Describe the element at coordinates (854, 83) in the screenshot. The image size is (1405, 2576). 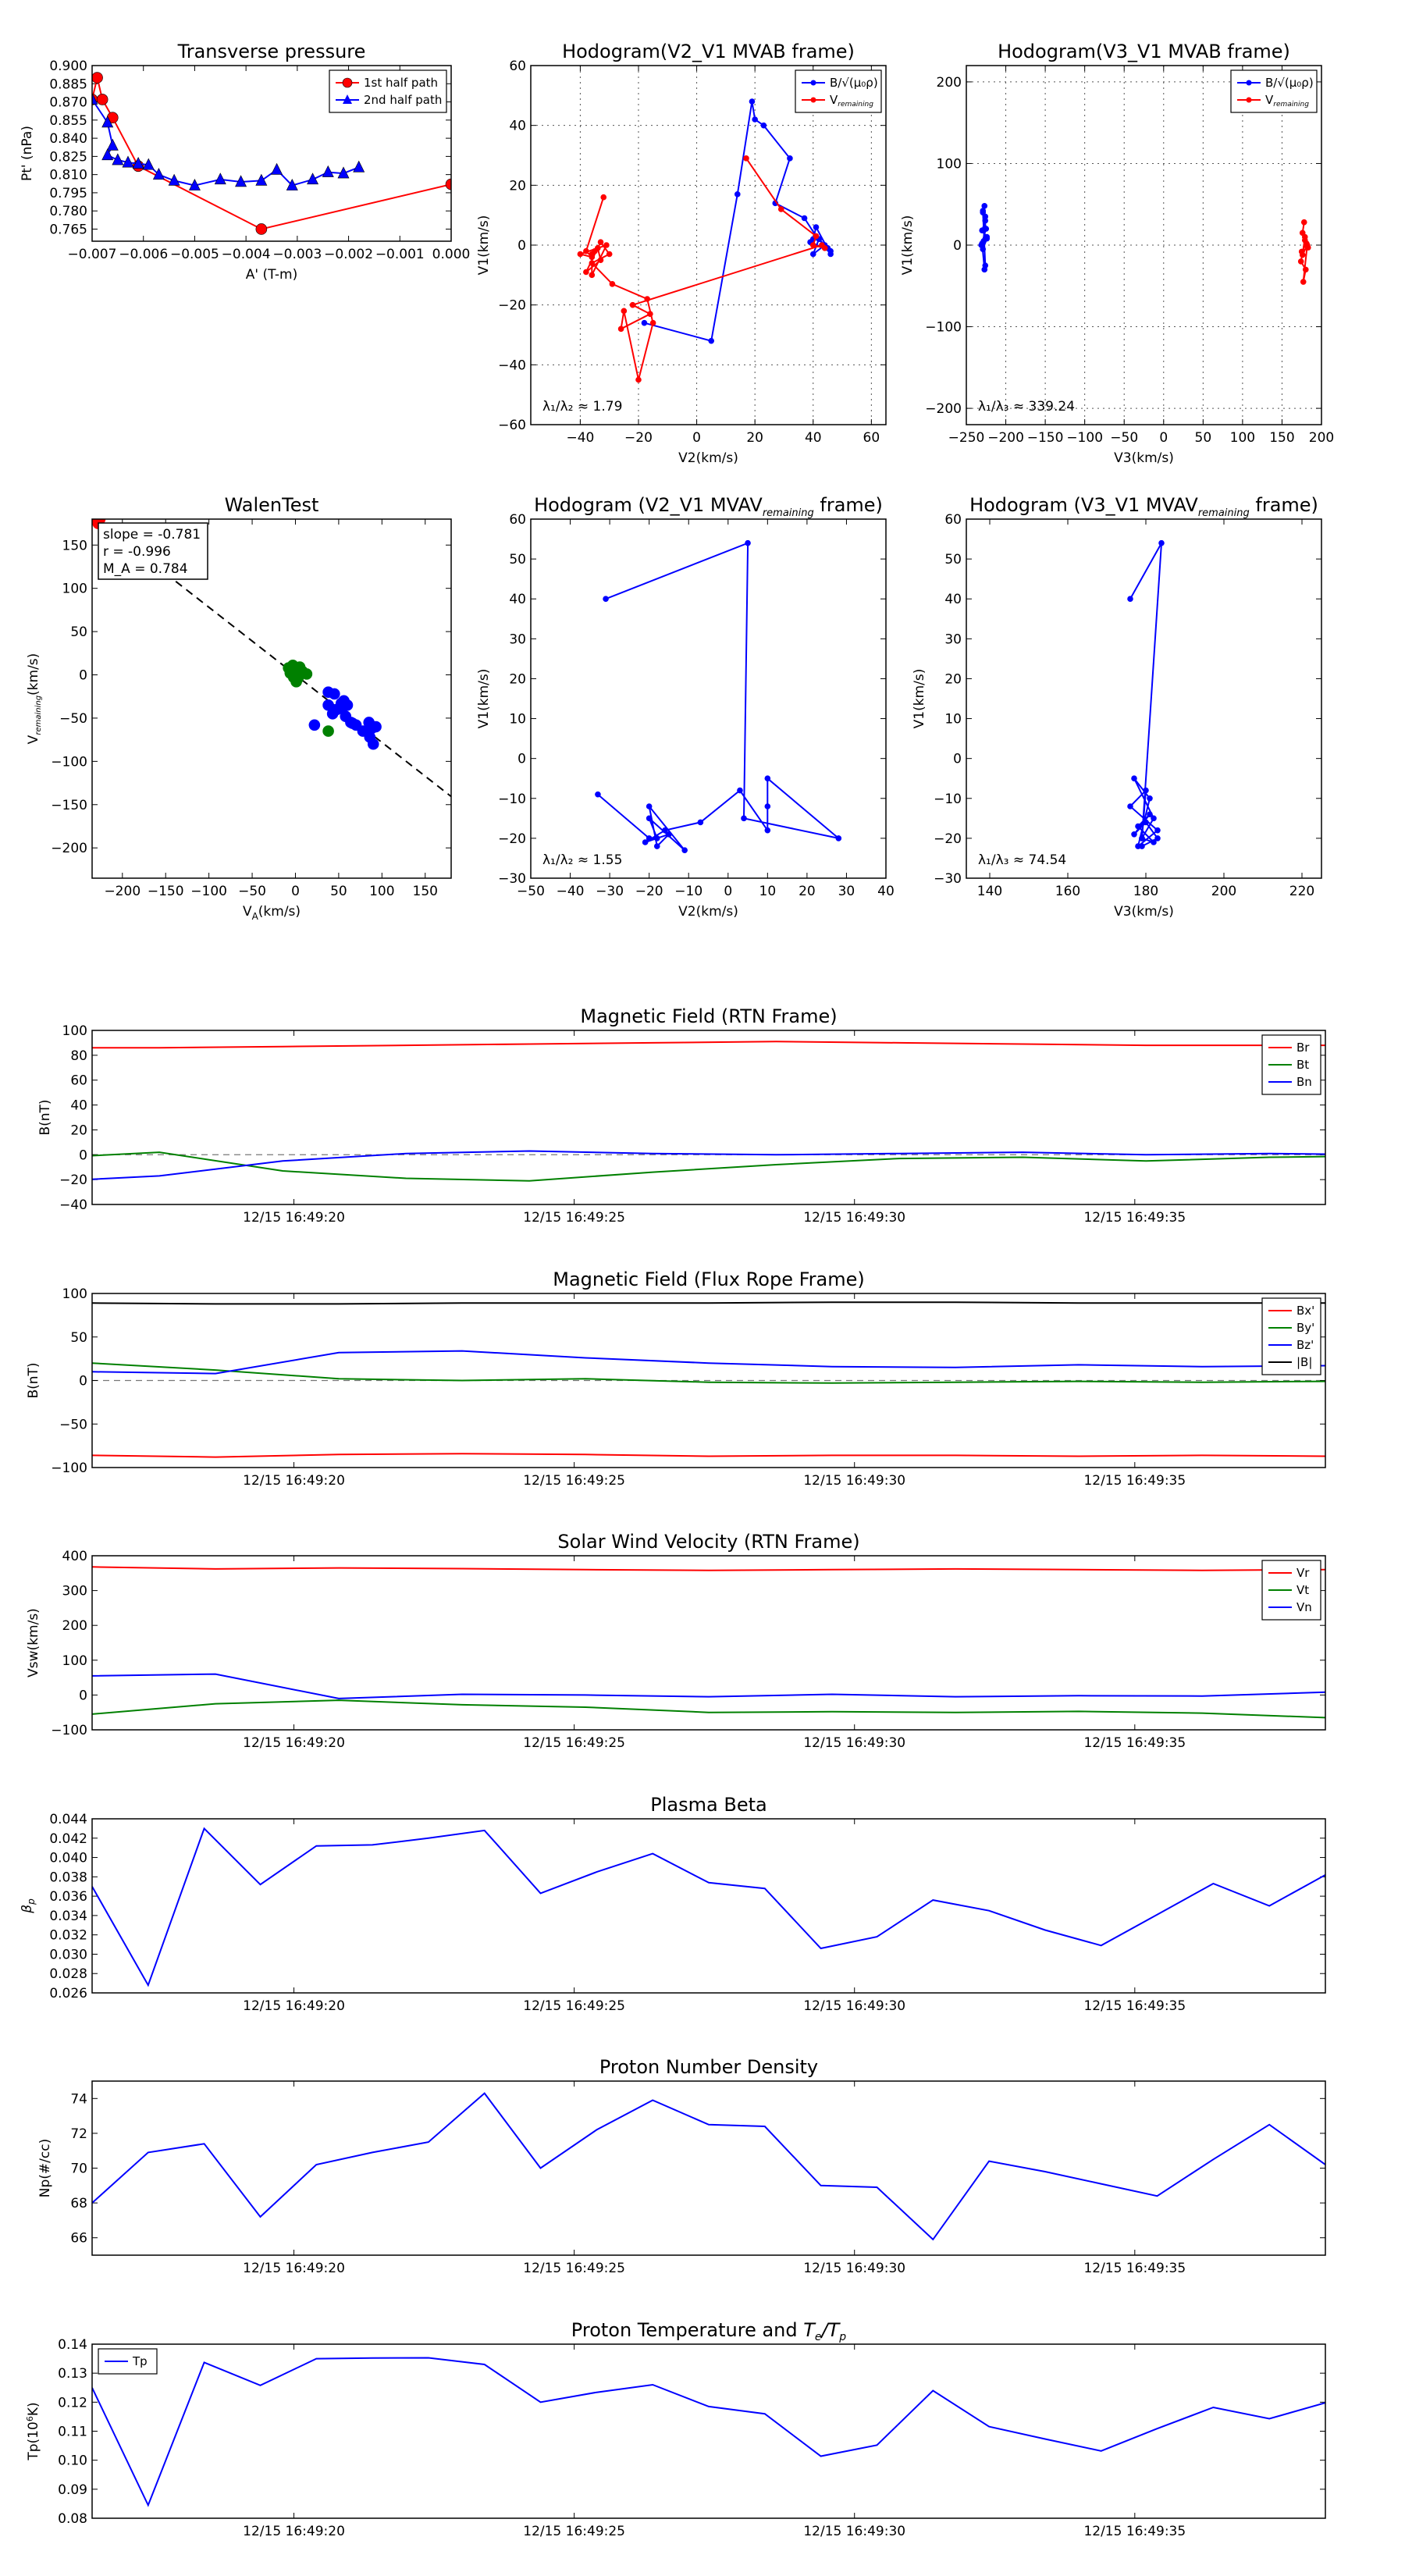
I see `legend-label: B/√(μ₀ρ)` at that location.